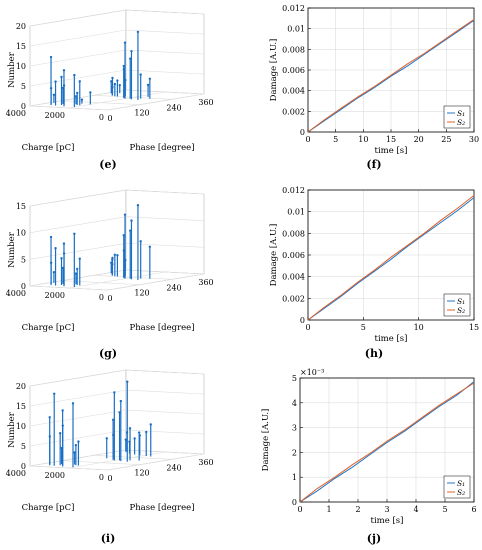 The height and width of the screenshot is (550, 482). I want to click on x-tick-label: 3, so click(386, 509).